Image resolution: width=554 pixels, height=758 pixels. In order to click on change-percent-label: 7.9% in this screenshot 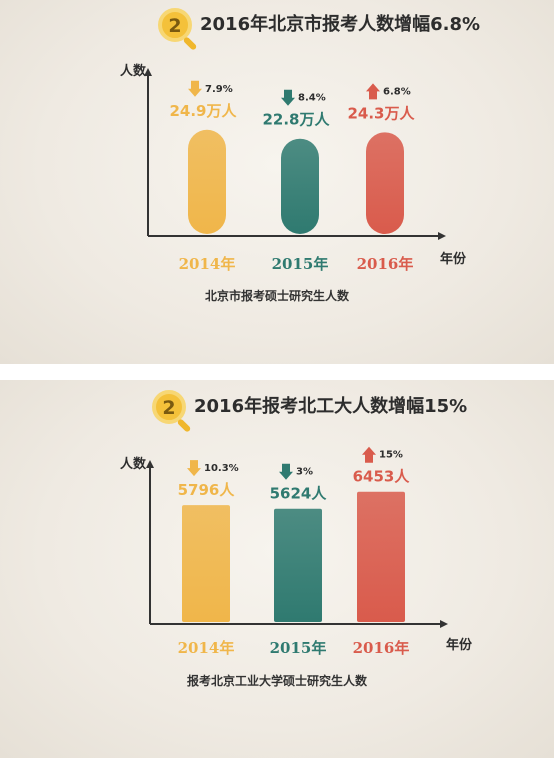, I will do `click(219, 89)`.